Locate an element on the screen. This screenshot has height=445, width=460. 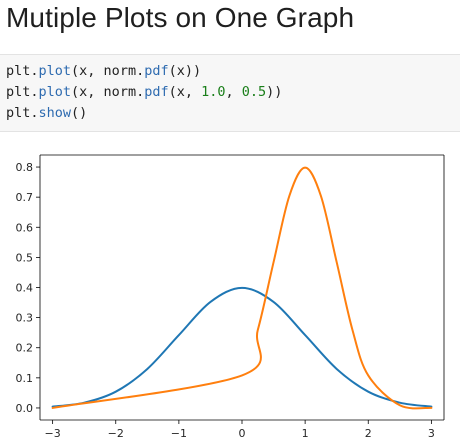
code-function-token: show is located at coordinates (55, 113).